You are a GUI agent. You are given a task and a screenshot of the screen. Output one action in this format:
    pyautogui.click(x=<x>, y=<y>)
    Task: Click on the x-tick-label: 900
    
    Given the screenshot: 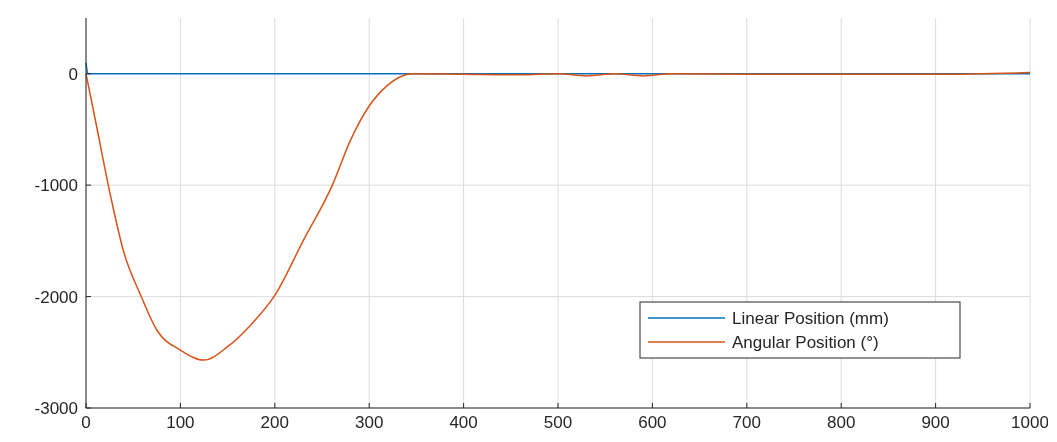 What is the action you would take?
    pyautogui.click(x=935, y=422)
    